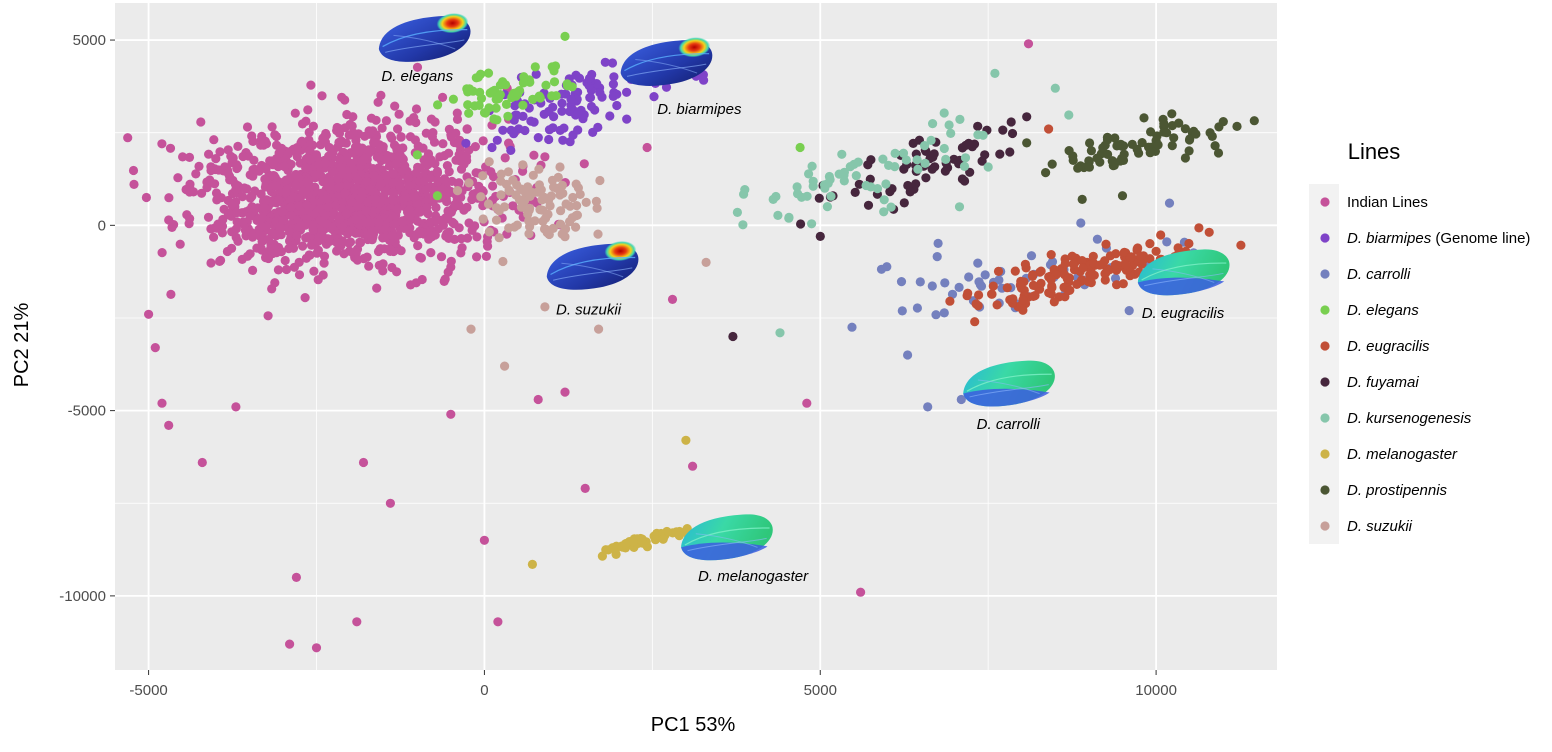 The image size is (1552, 752). Describe the element at coordinates (1375, 346) in the screenshot. I see `legend-item: D. eugracilis` at that location.